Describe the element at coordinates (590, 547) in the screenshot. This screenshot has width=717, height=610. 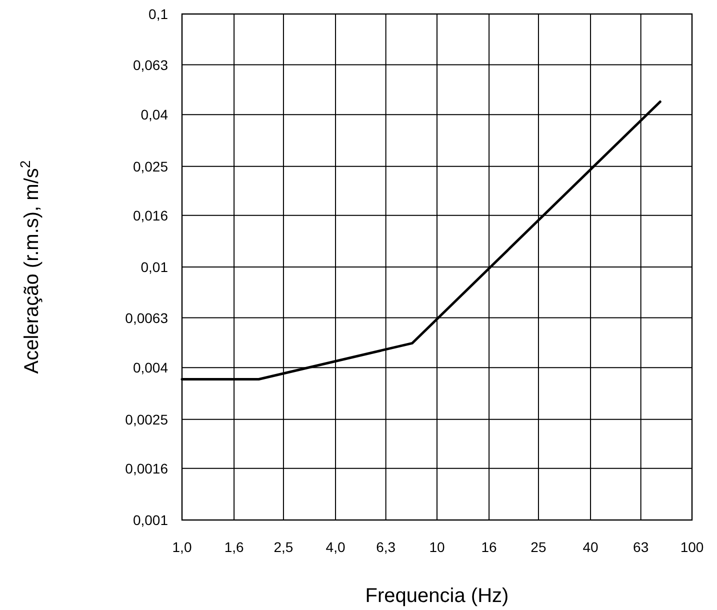
I see `x-tick-label: 40` at that location.